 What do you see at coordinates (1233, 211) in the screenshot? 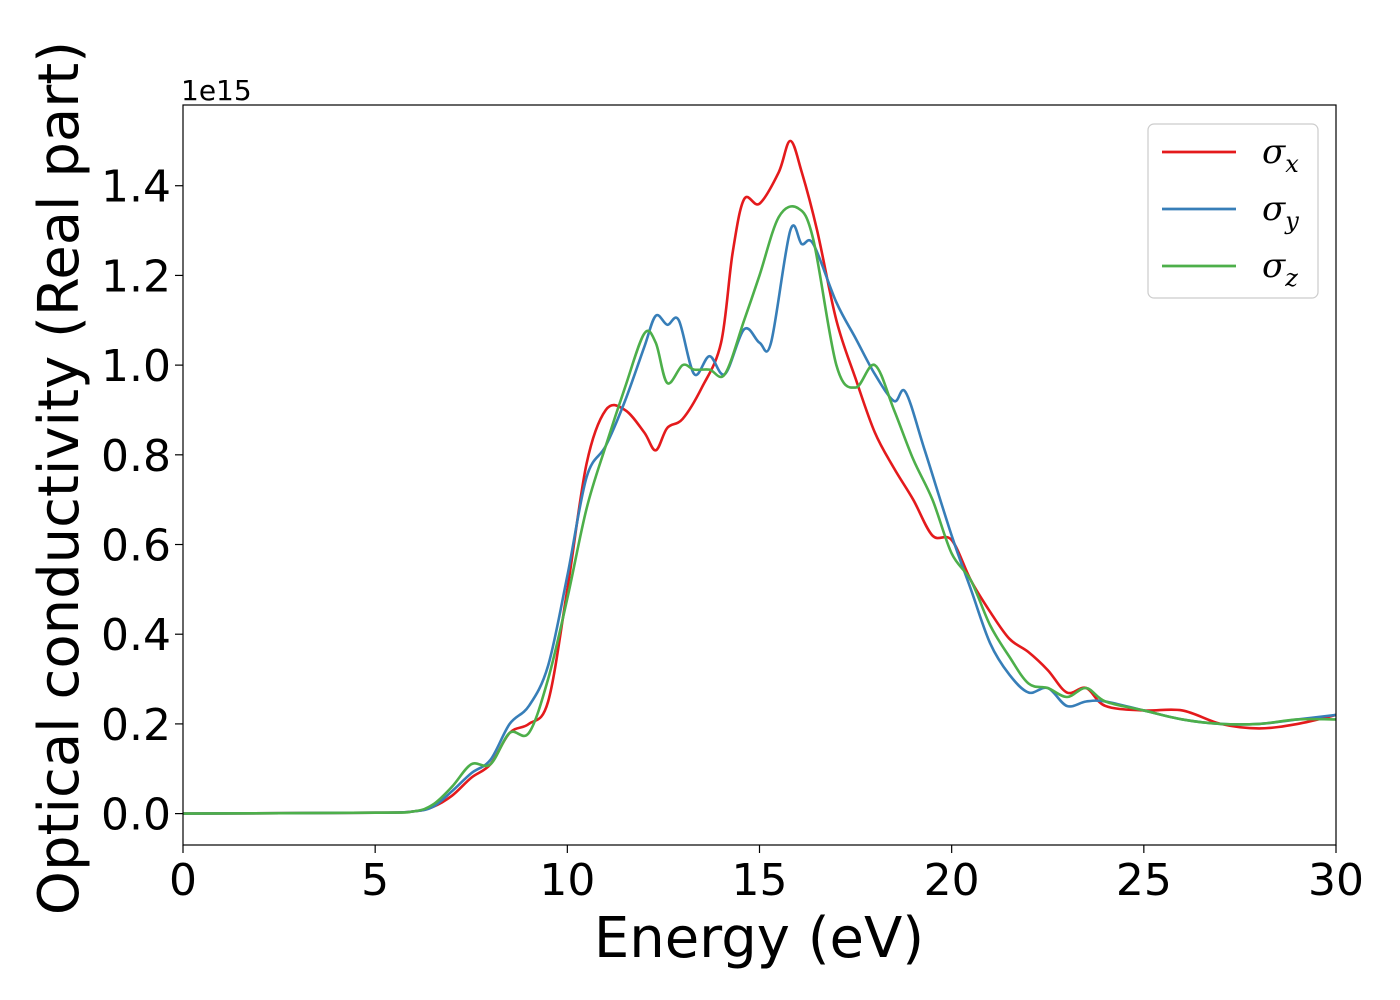
I see `legend-box` at bounding box center [1233, 211].